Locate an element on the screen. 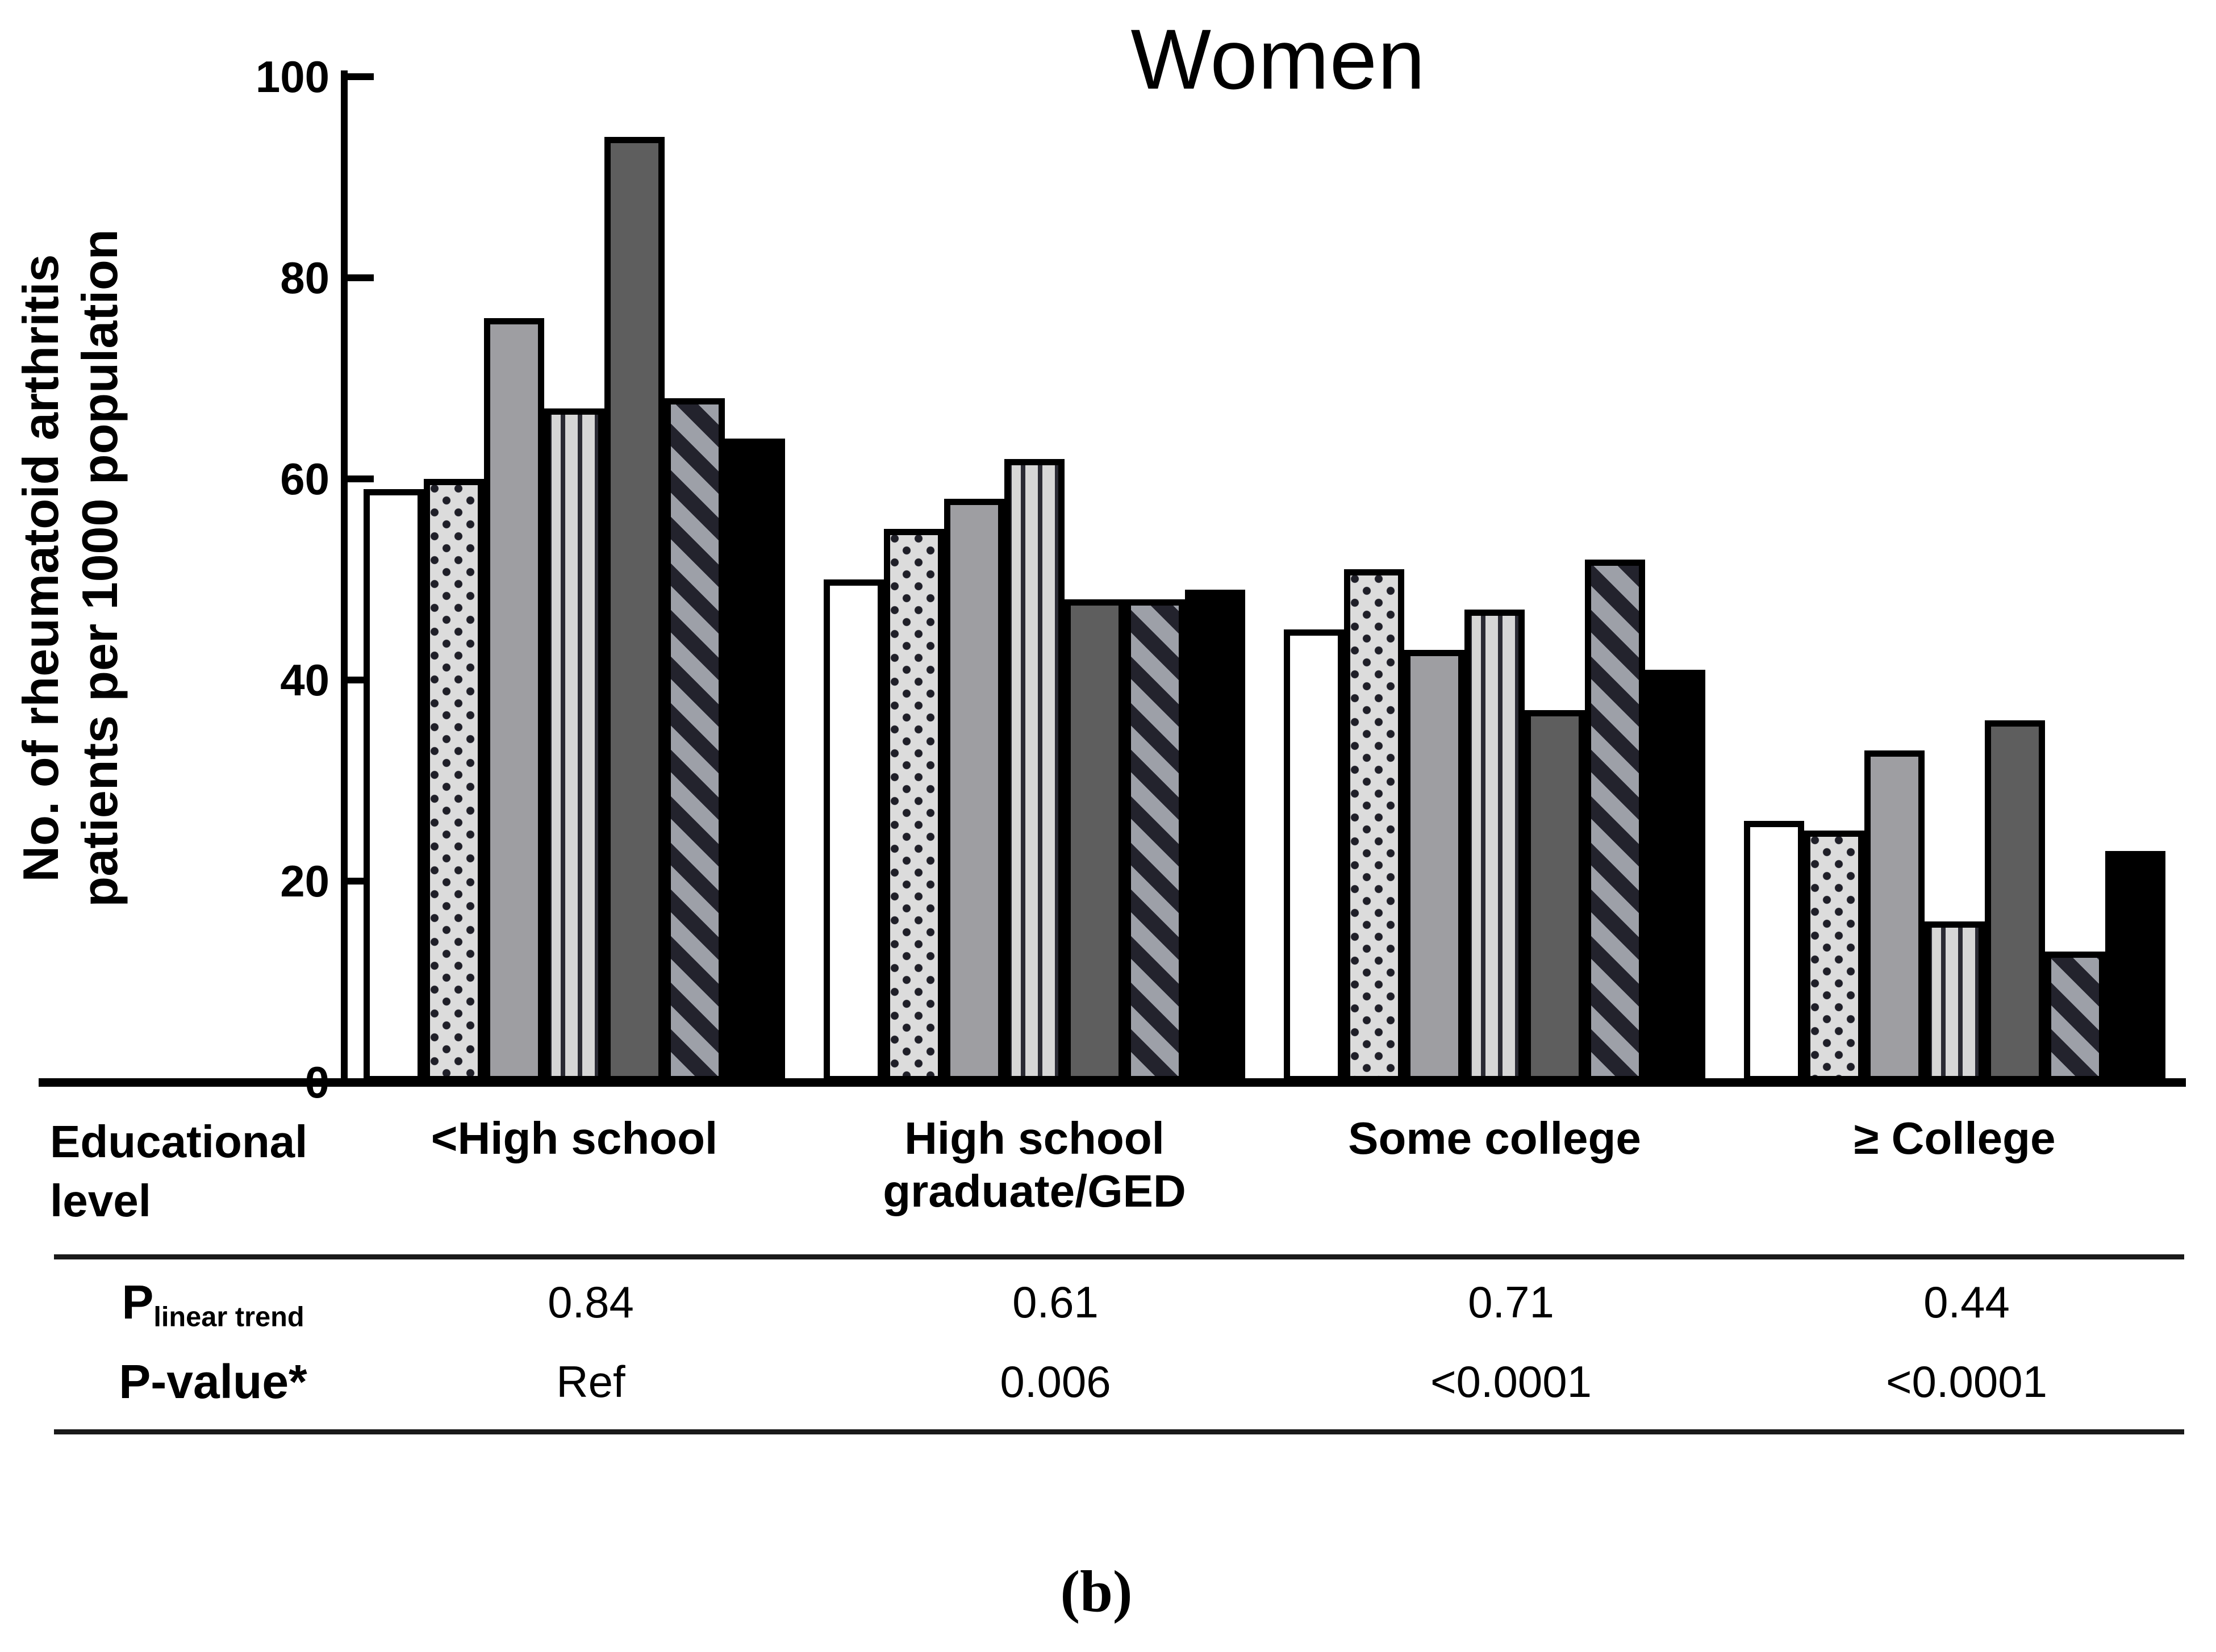  category-label-1: <High school is located at coordinates (574, 1138).